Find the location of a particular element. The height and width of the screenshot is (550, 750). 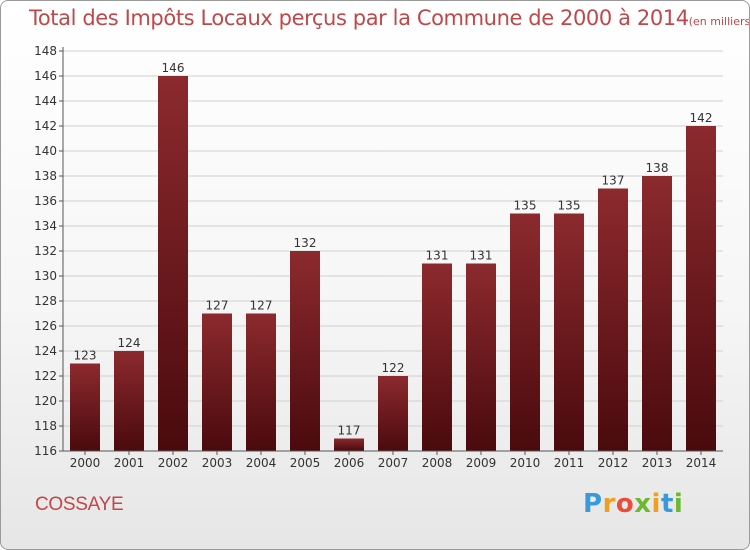

x-tick-label: 2009 is located at coordinates (481, 463).